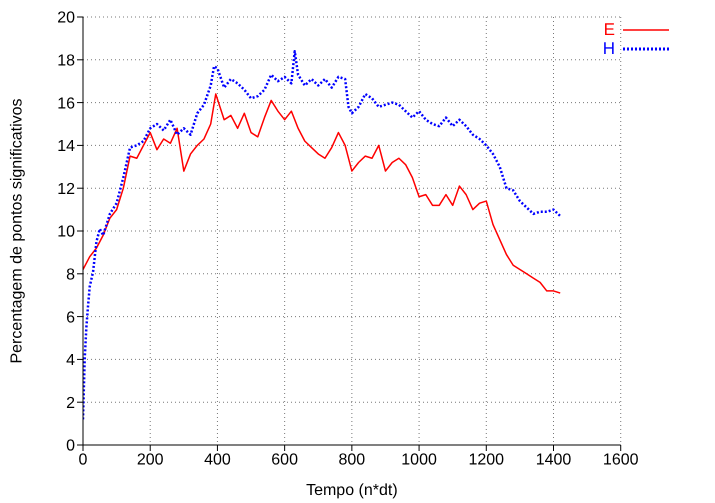 This screenshot has height=503, width=715. I want to click on x-tick-label: 1400, so click(554, 459).